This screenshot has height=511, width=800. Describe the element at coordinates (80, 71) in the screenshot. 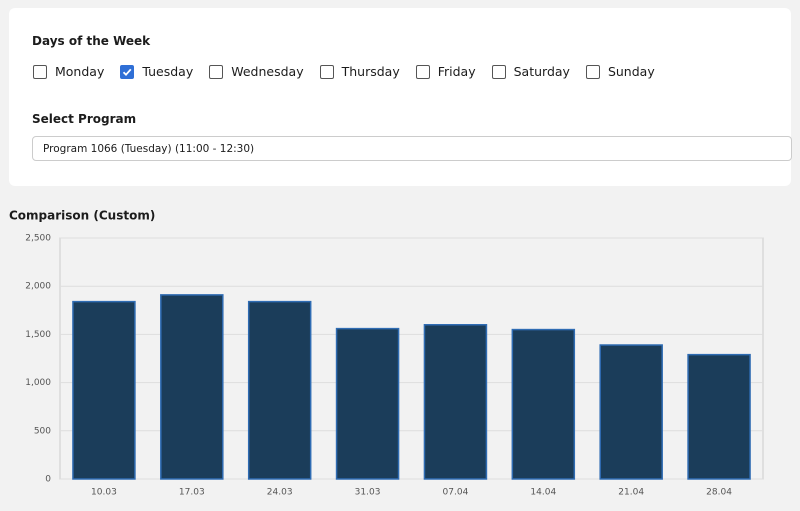

I see `day-label: Monday` at that location.